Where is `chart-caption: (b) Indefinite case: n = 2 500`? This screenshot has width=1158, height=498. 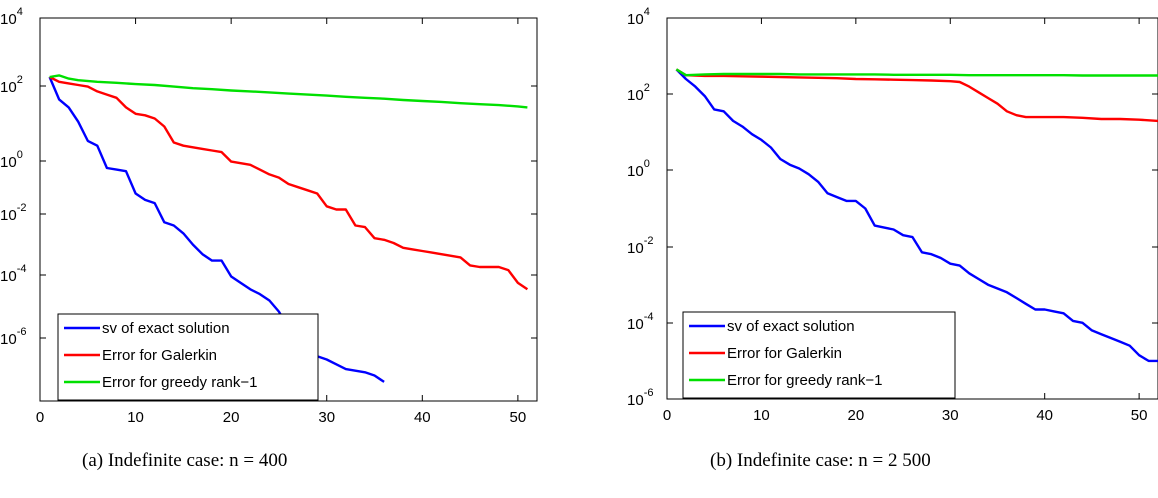 chart-caption: (b) Indefinite case: n = 2 500 is located at coordinates (820, 460).